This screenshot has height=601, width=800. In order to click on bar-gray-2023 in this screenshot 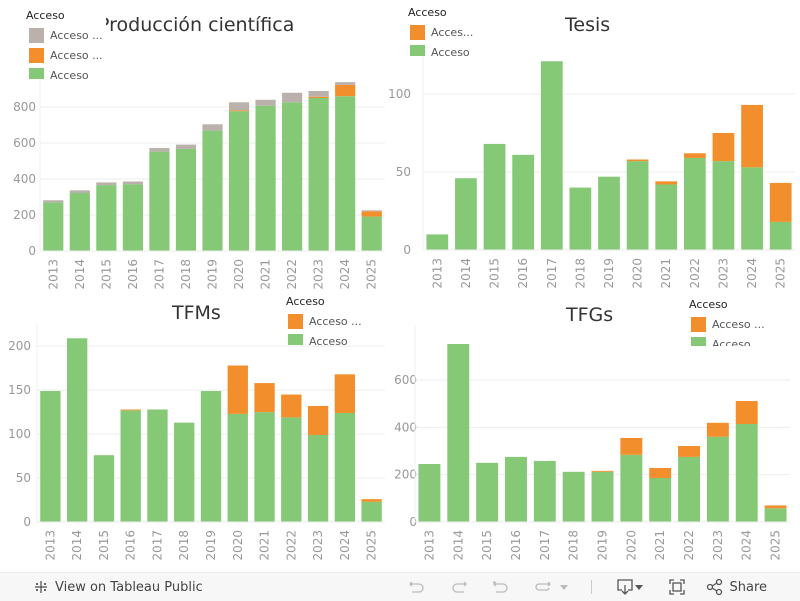, I will do `click(318, 93)`.